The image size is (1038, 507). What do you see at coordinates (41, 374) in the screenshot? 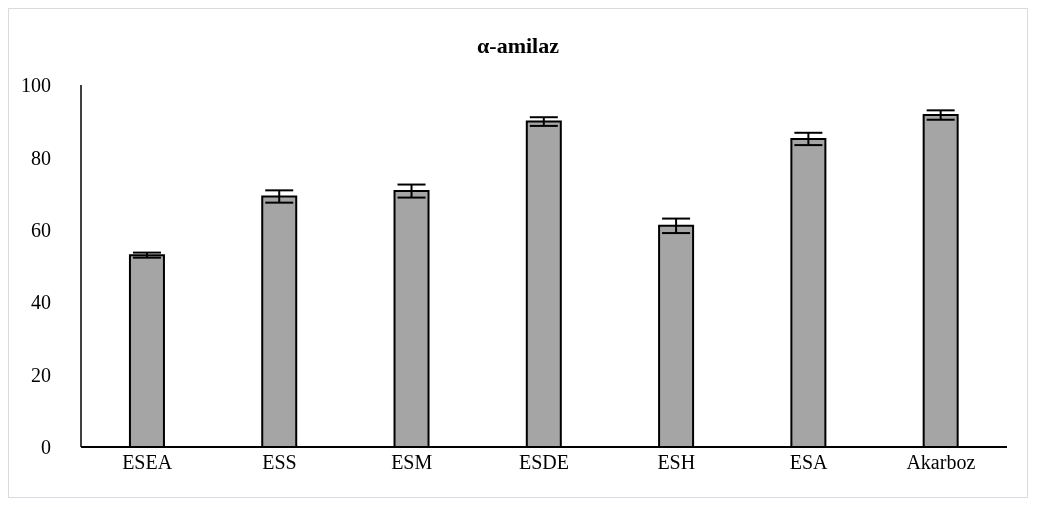
I see `y-tick-label: 20` at bounding box center [41, 374].